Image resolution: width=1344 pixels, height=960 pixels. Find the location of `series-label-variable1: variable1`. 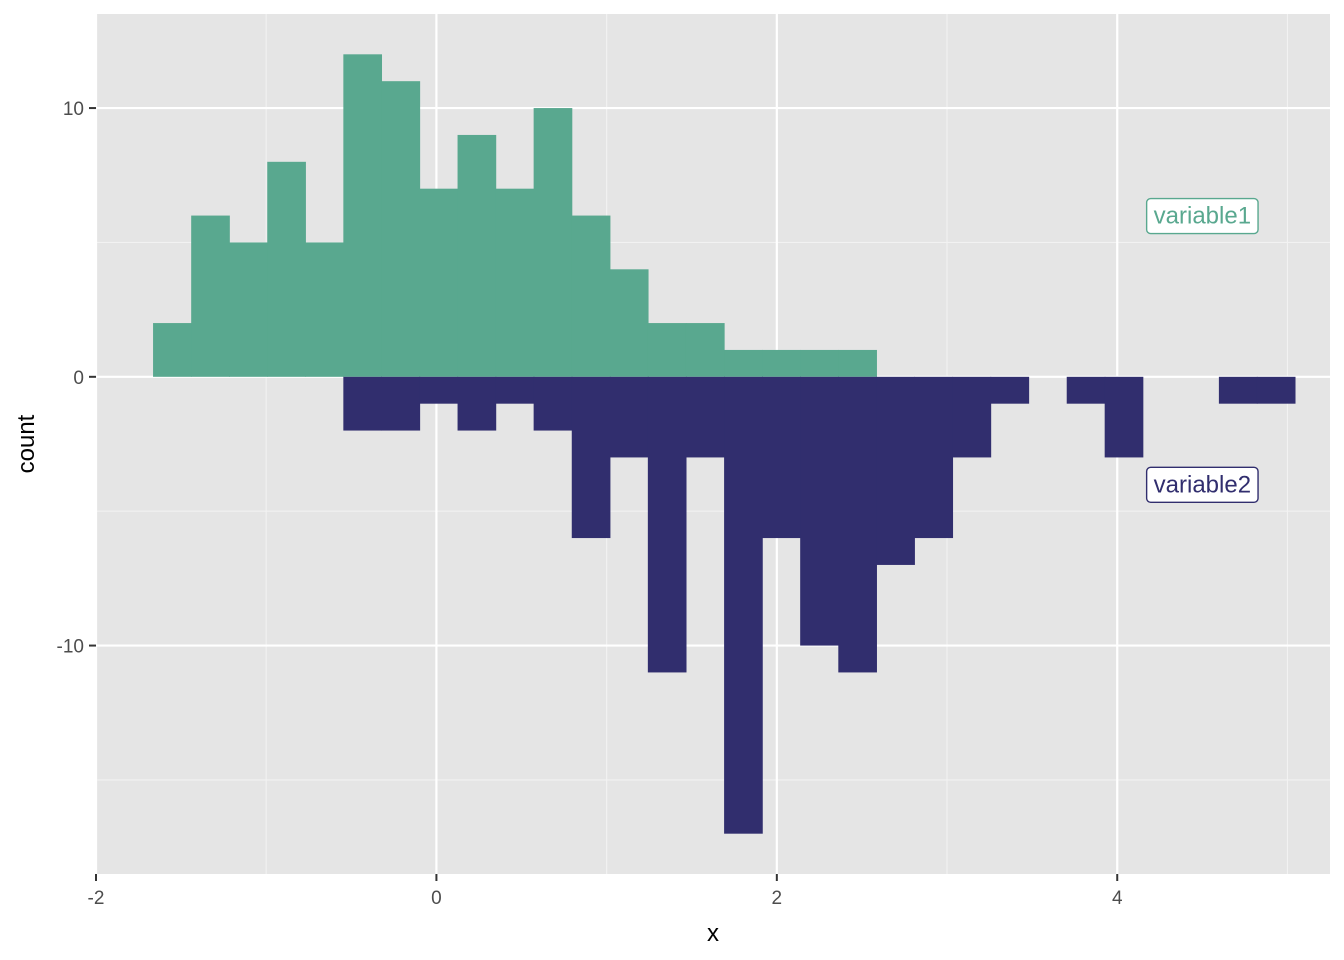

series-label-variable1: variable1 is located at coordinates (1202, 216).